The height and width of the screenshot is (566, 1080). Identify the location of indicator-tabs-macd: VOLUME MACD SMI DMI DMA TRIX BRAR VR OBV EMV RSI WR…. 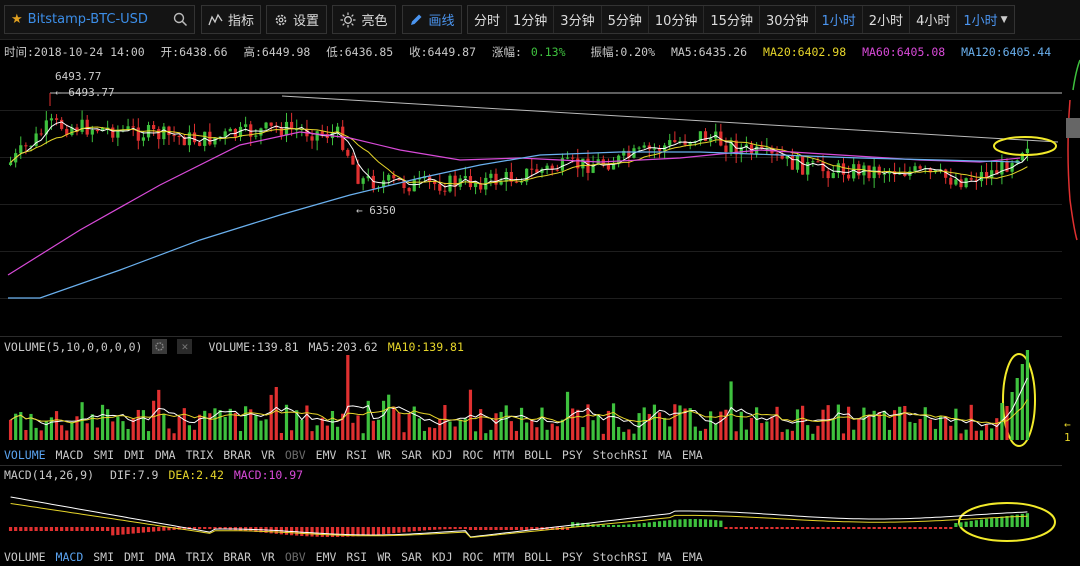
(358, 557).